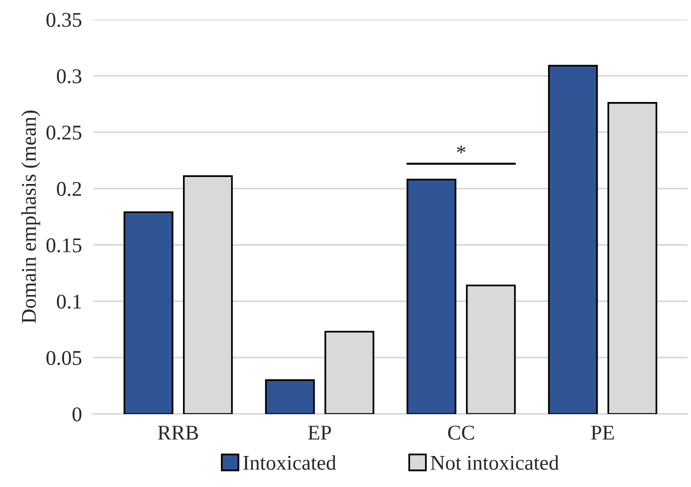  What do you see at coordinates (461, 433) in the screenshot?
I see `x-tick-label: CC` at bounding box center [461, 433].